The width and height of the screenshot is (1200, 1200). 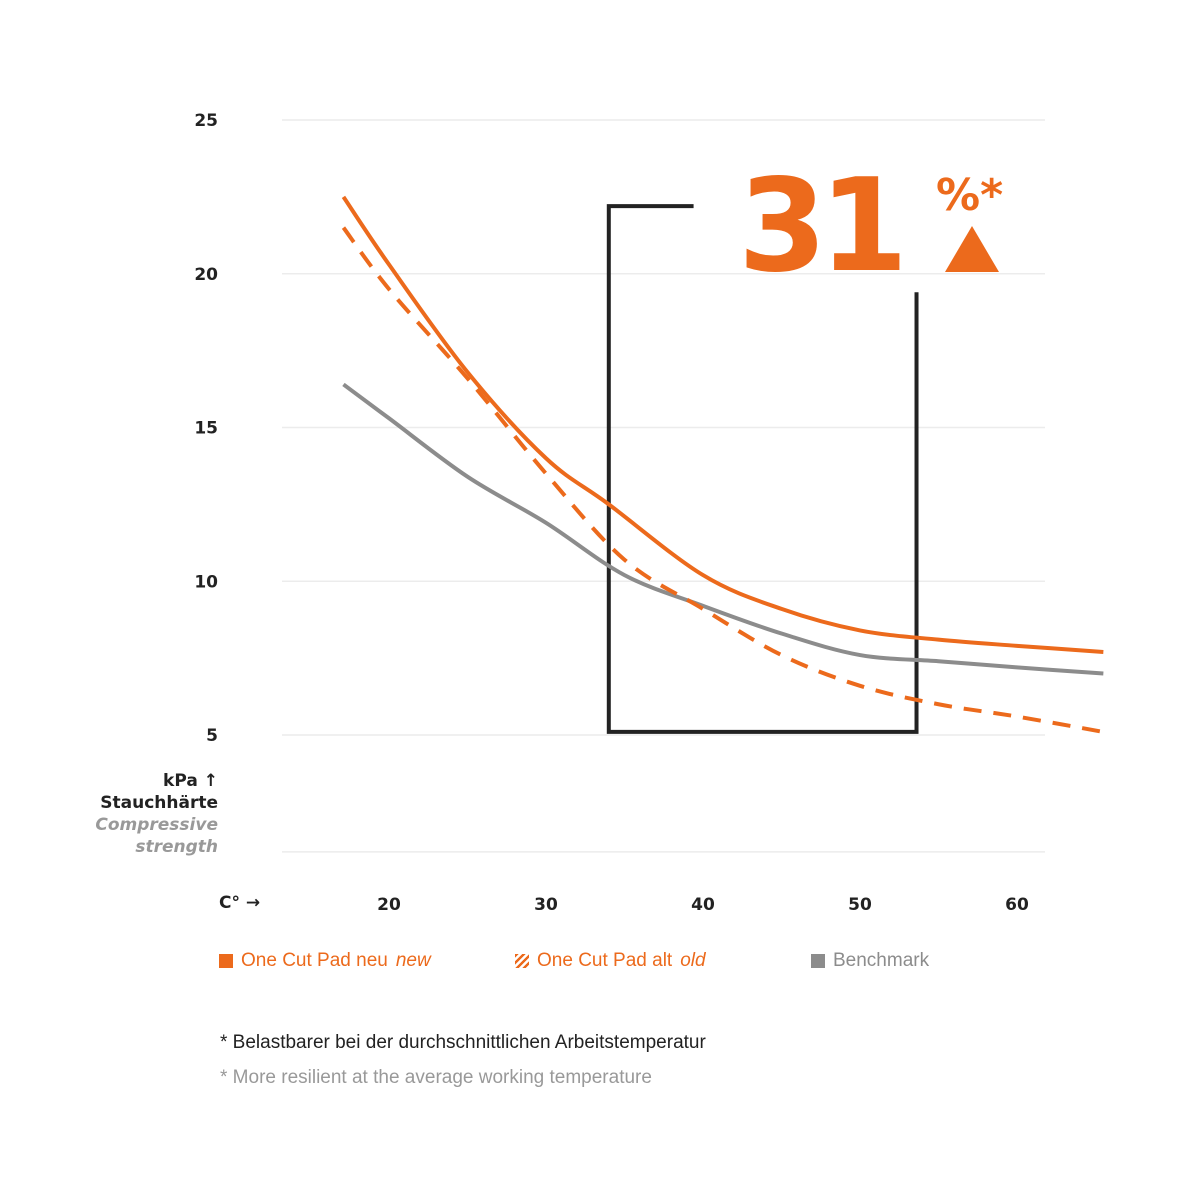 What do you see at coordinates (693, 960) in the screenshot?
I see `legend-label-en: old` at bounding box center [693, 960].